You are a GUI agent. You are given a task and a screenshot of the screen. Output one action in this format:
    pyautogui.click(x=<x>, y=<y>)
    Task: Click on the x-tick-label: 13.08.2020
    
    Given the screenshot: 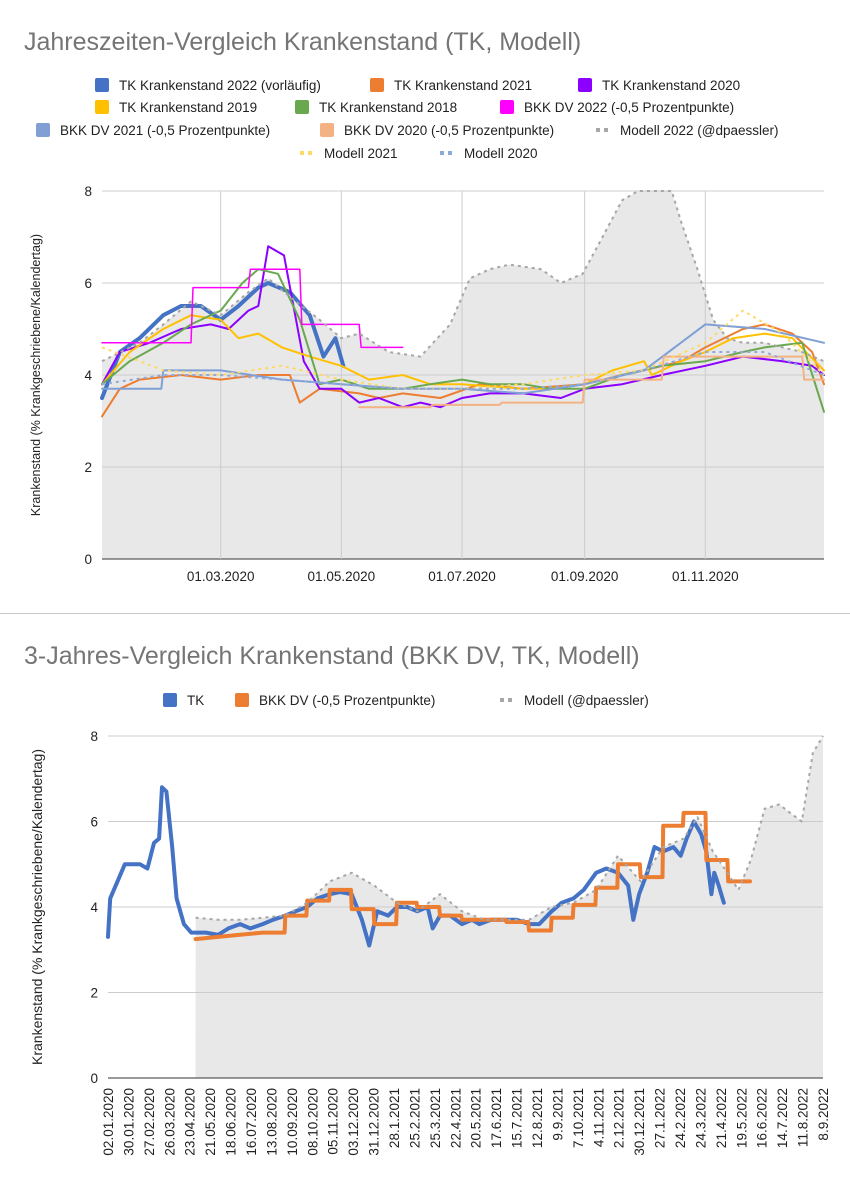 What is the action you would take?
    pyautogui.click(x=271, y=1122)
    